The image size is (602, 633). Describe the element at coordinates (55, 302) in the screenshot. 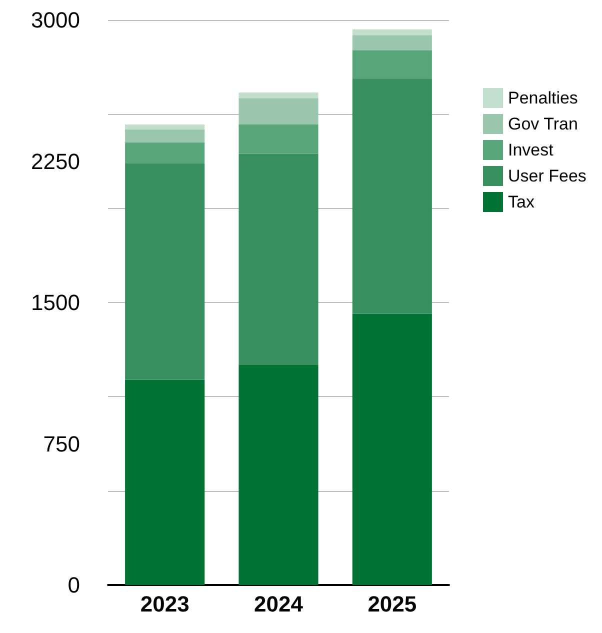

I see `y-tick-label: 1500` at that location.